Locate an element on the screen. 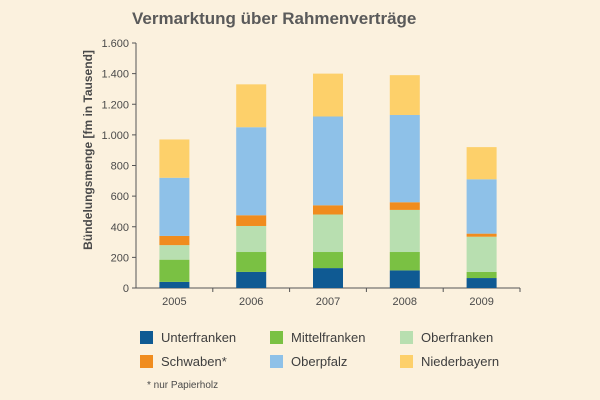  y-tick-label: 1.000 is located at coordinates (115, 136).